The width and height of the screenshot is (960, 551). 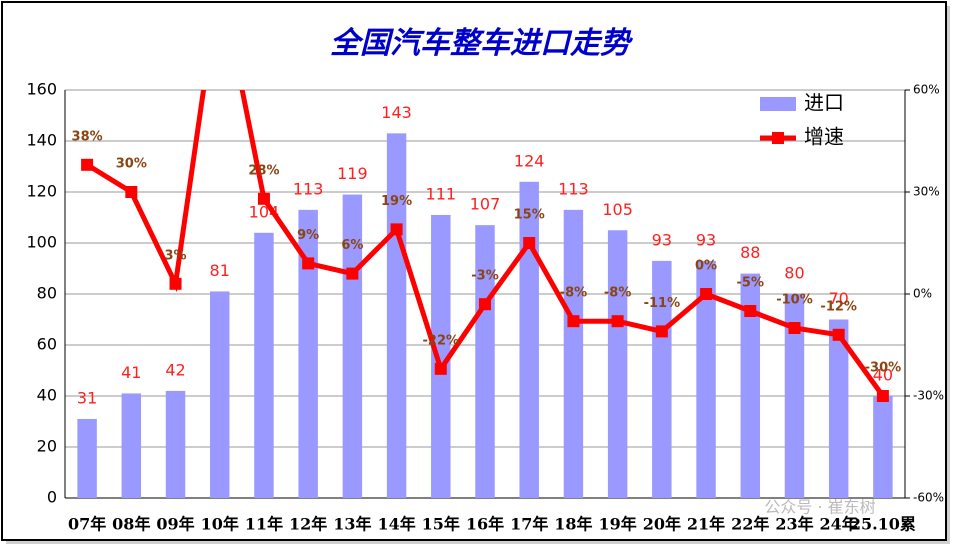 What do you see at coordinates (87, 397) in the screenshot?
I see `bar-value-label: 31` at bounding box center [87, 397].